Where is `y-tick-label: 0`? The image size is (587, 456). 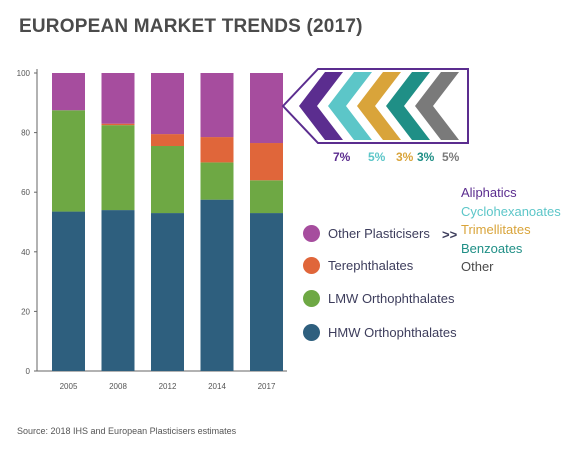 y-tick-label: 0 is located at coordinates (28, 371).